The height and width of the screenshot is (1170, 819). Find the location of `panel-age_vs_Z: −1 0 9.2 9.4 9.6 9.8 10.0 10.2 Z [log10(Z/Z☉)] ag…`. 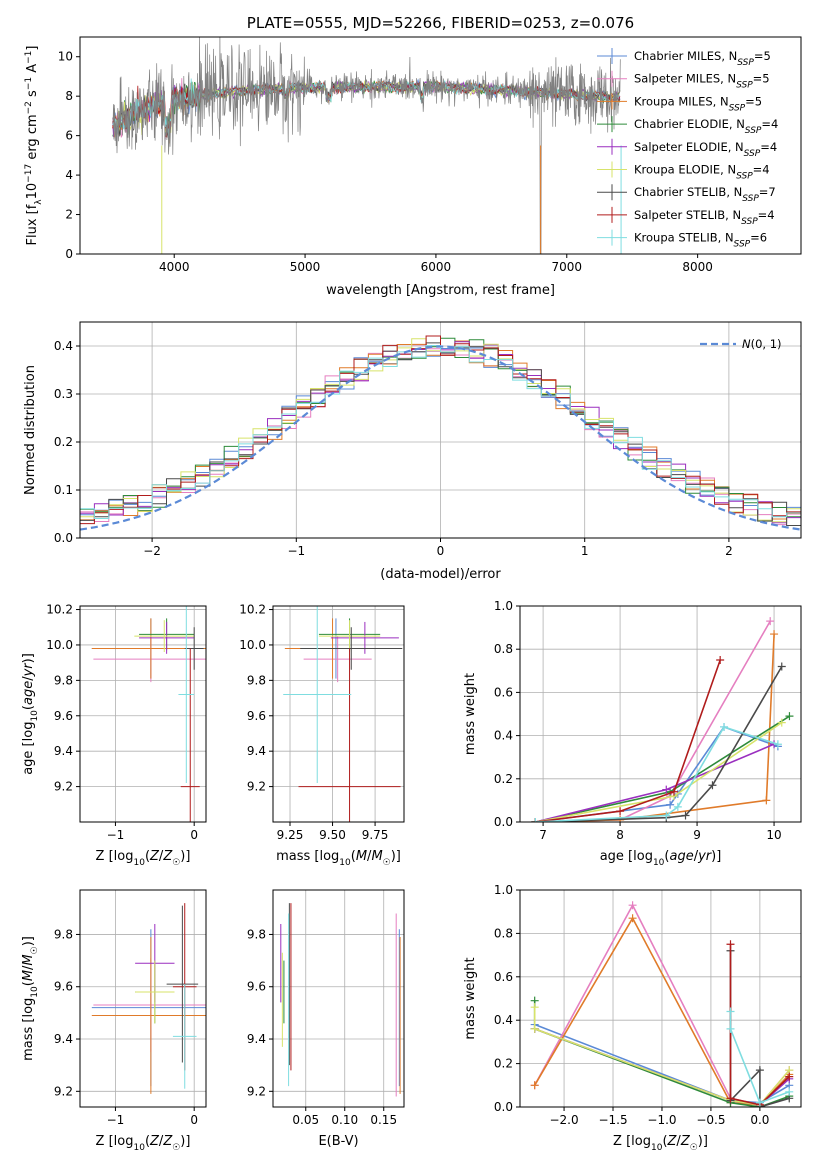

panel-age_vs_Z: −1 0 9.2 9.4 9.6 9.8 10.0 10.2 Z [log10(Z/Z☉)] ag… is located at coordinates (114, 735).